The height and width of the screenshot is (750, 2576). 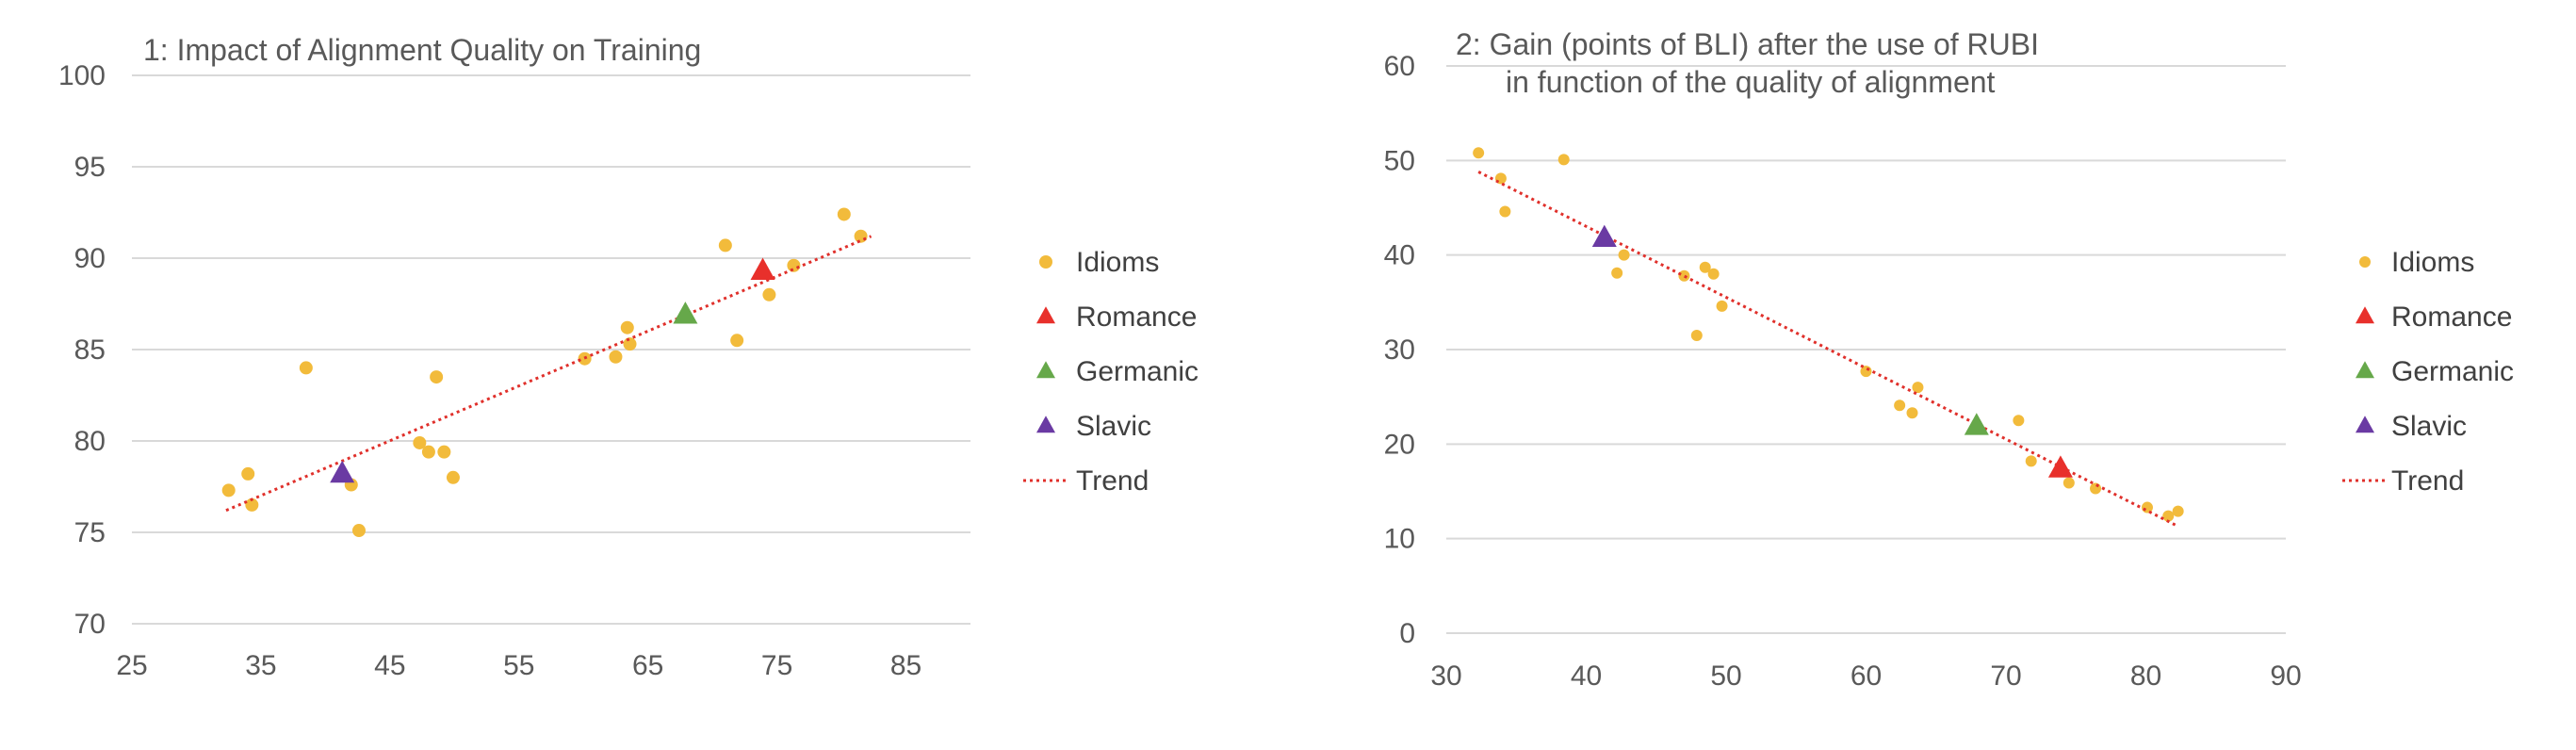 I want to click on legend-label: Slavic, so click(x=1113, y=426).